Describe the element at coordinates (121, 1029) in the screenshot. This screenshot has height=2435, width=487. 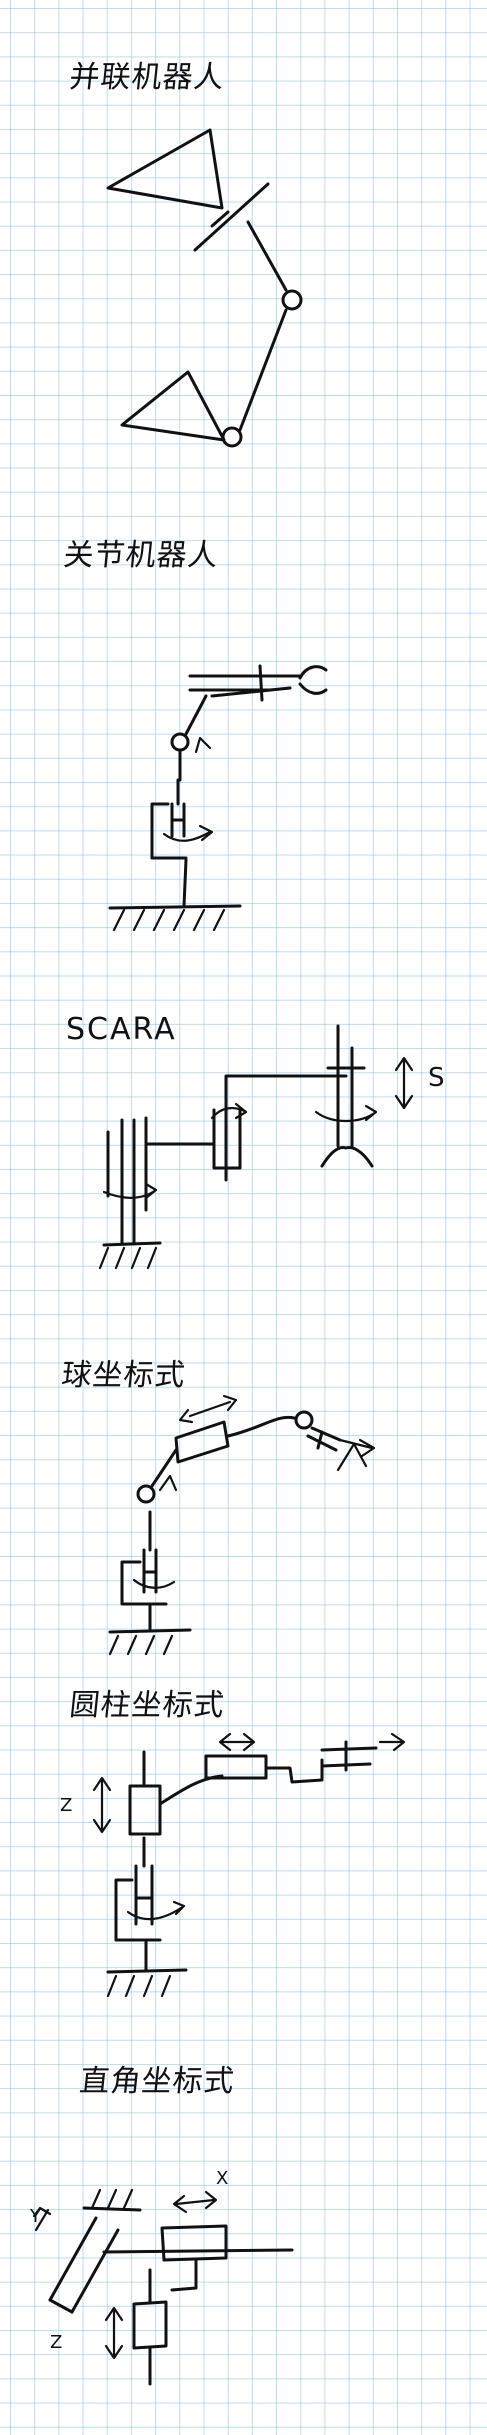
I see `scara-robot-title: SCARA` at that location.